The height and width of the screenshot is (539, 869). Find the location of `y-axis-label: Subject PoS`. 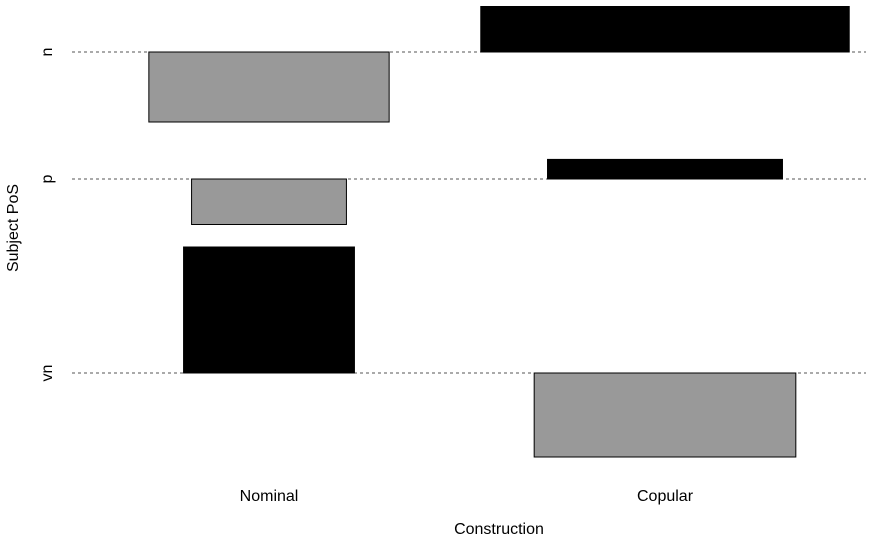

y-axis-label: Subject PoS is located at coordinates (13, 228).